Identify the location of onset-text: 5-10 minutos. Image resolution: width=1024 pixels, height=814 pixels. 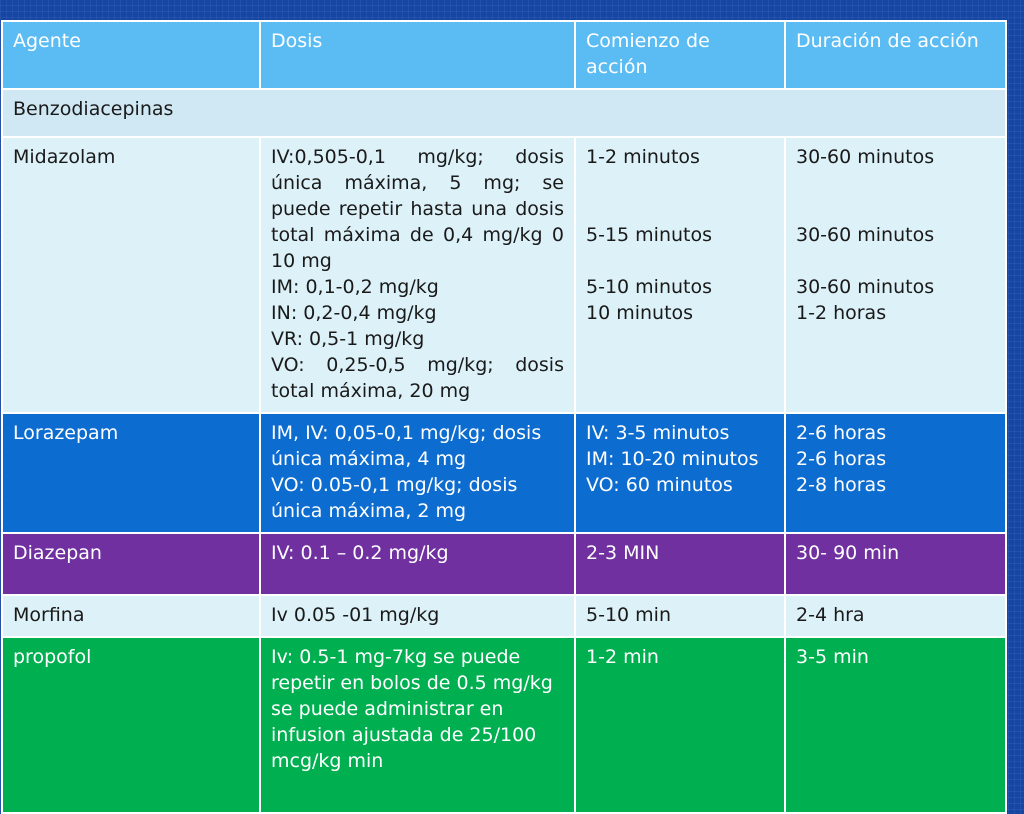
(649, 287).